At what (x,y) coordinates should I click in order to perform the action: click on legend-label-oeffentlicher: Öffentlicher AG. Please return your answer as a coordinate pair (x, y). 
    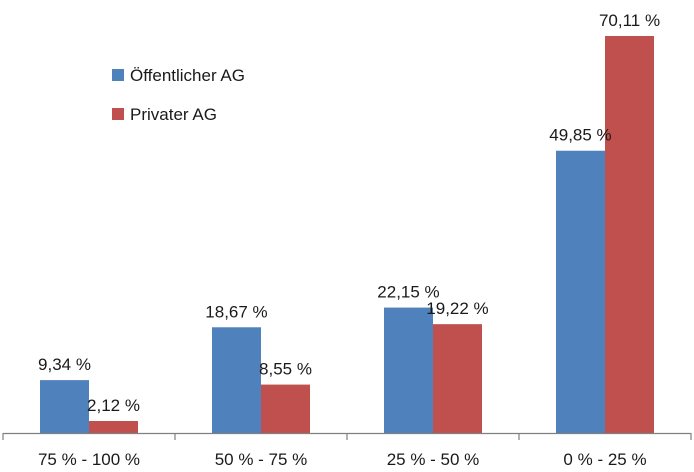
    Looking at the image, I should click on (187, 75).